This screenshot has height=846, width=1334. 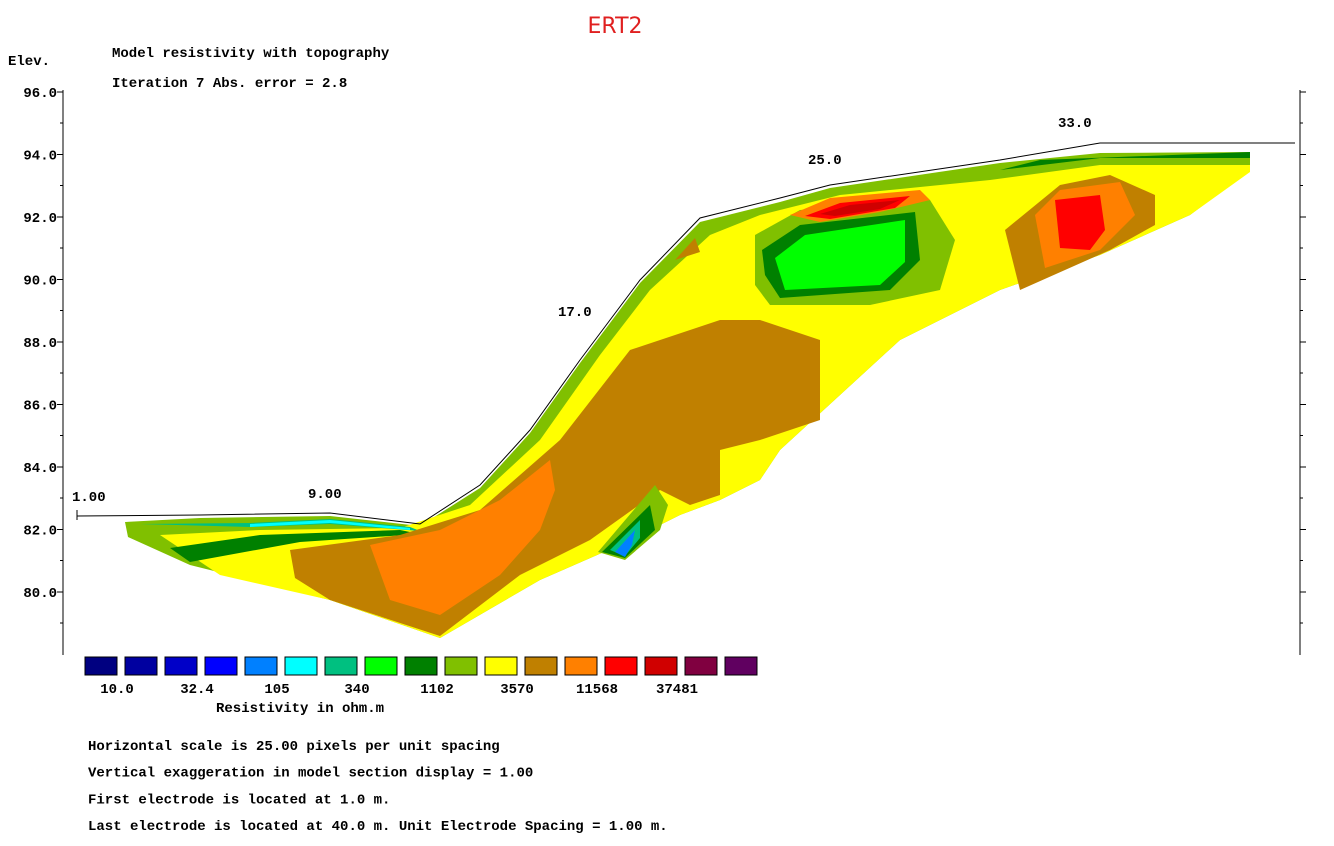 What do you see at coordinates (325, 495) in the screenshot?
I see `electrode-label: 9.00` at bounding box center [325, 495].